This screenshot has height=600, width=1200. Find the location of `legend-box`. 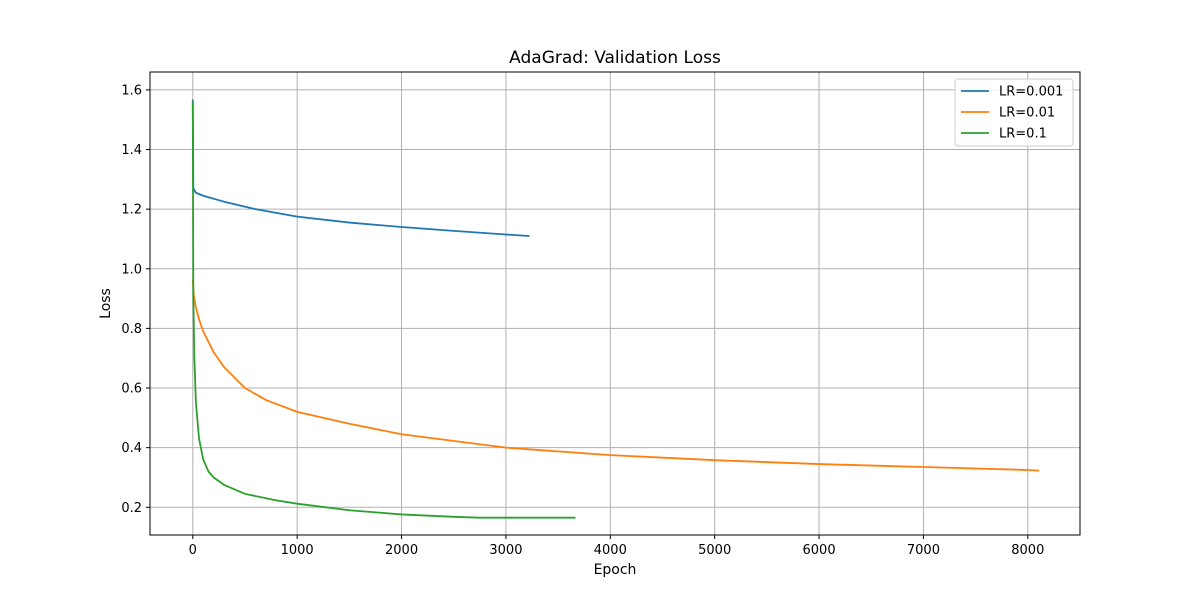

legend-box is located at coordinates (1014, 112).